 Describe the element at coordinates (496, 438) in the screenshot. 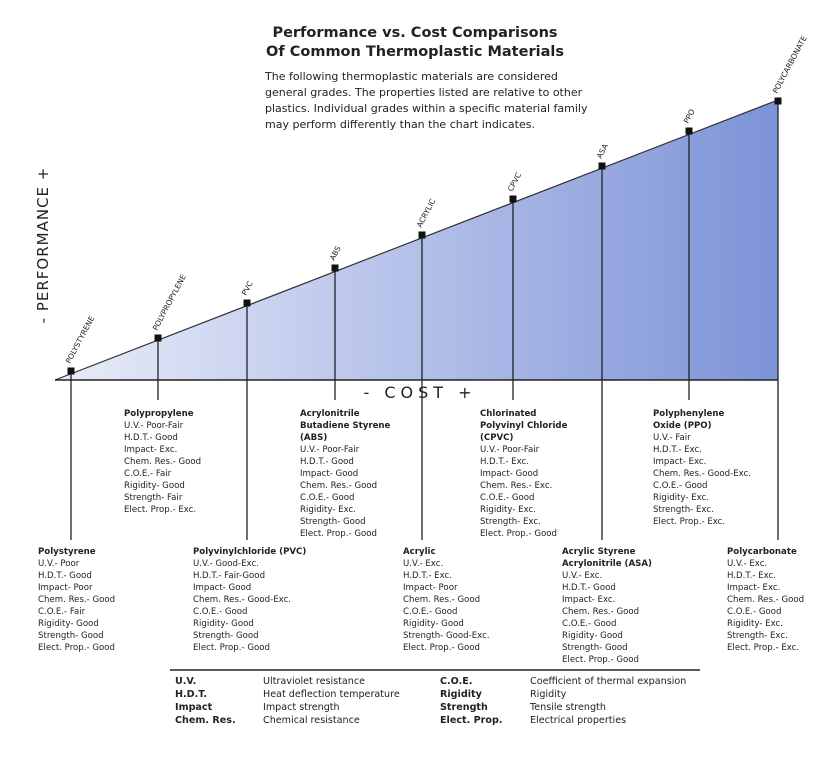

I see `material-name: (CPVC)` at that location.